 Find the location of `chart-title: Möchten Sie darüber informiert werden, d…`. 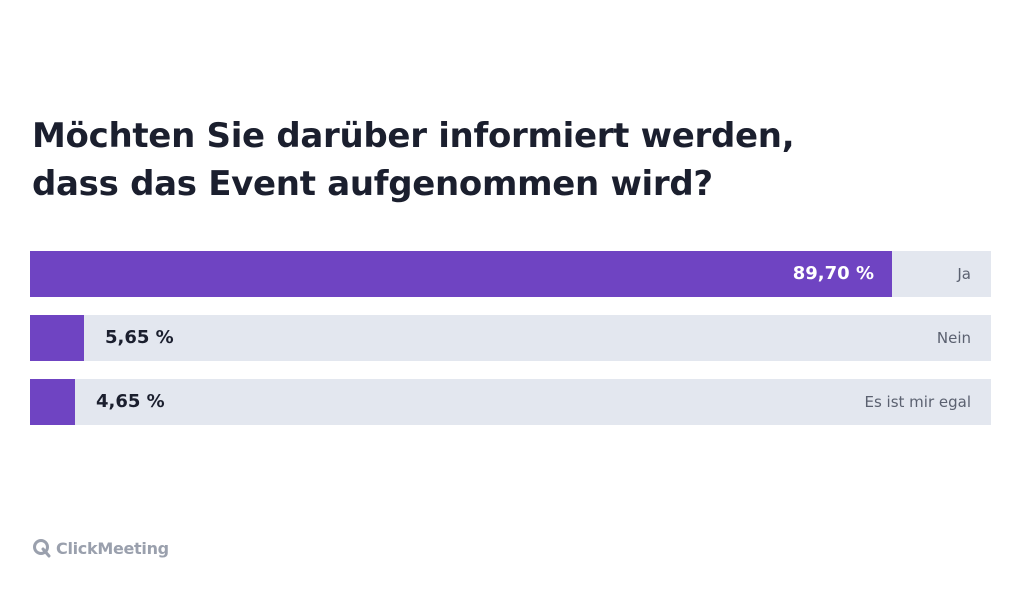

chart-title: Möchten Sie darüber informiert werden, d… is located at coordinates (482, 160).